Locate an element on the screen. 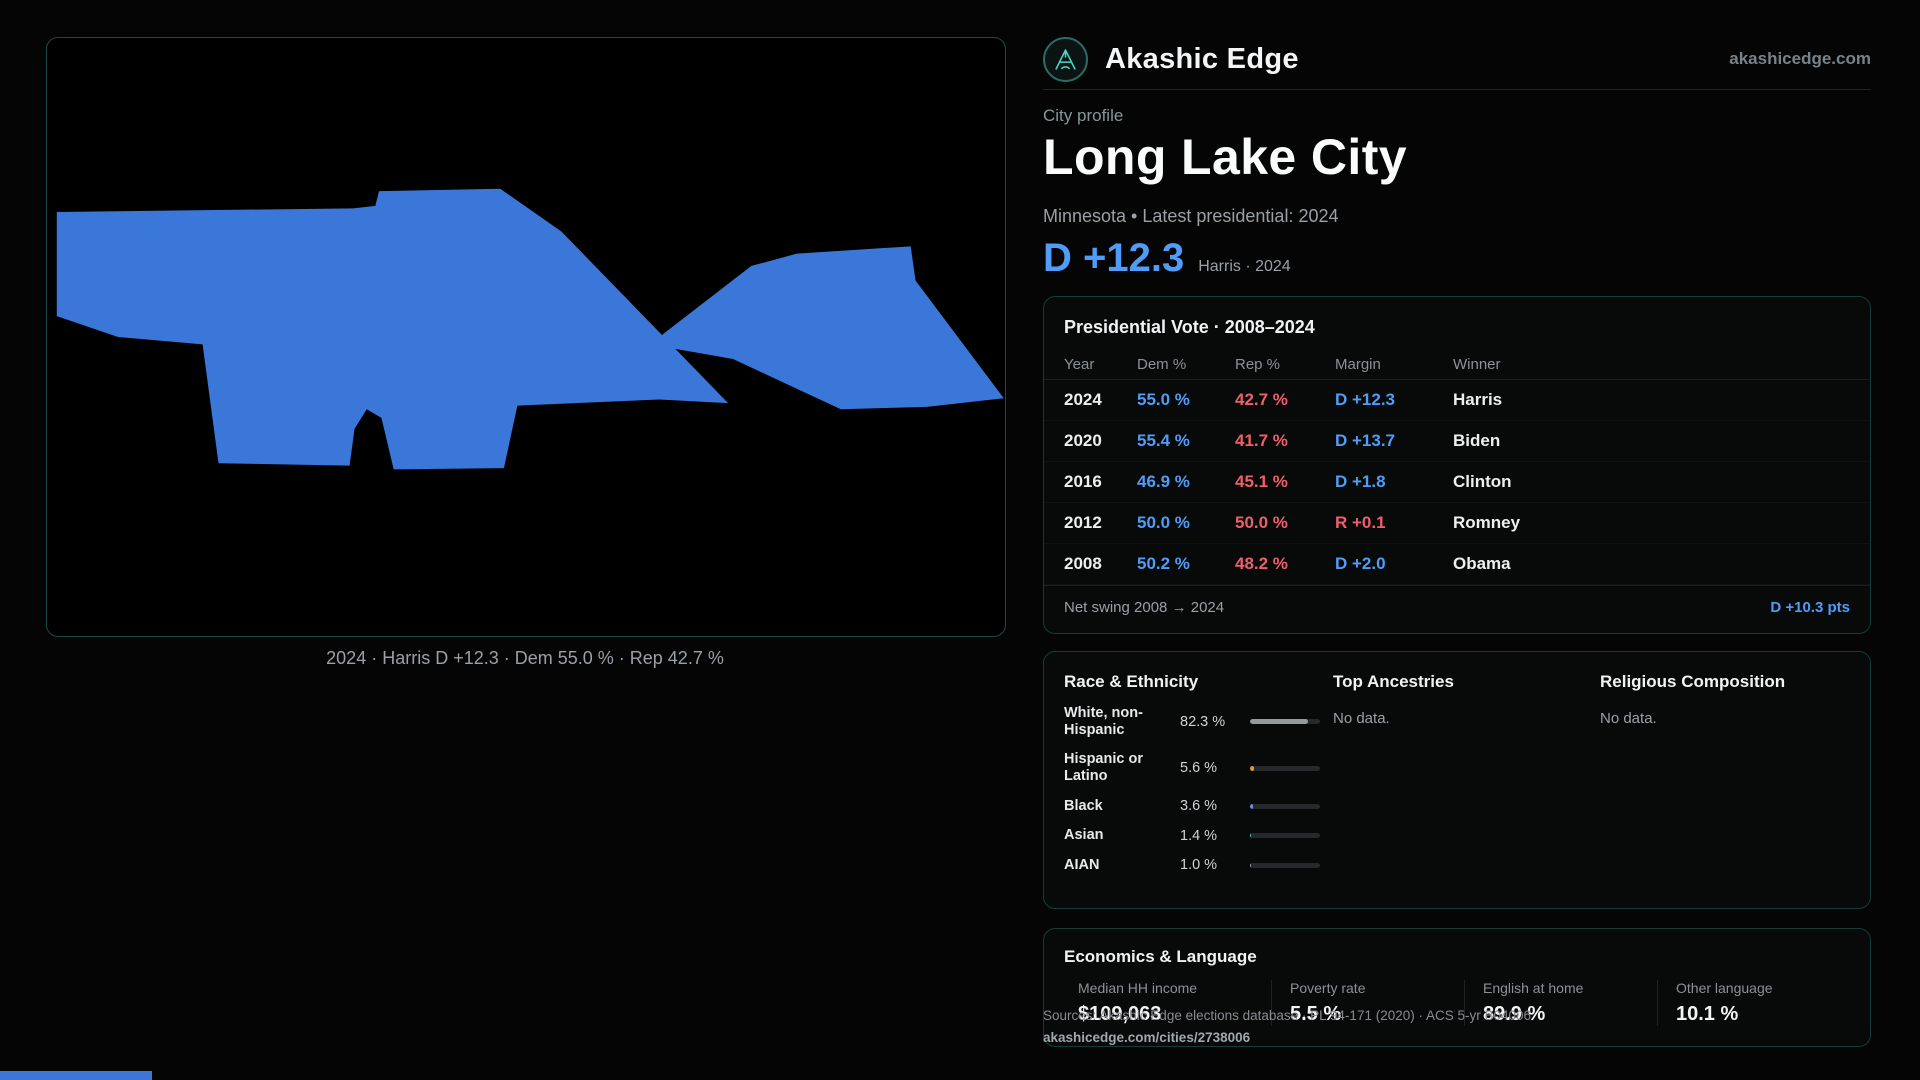 The height and width of the screenshot is (1080, 1920). pres-rep-pct: 42.7 % is located at coordinates (1261, 399).